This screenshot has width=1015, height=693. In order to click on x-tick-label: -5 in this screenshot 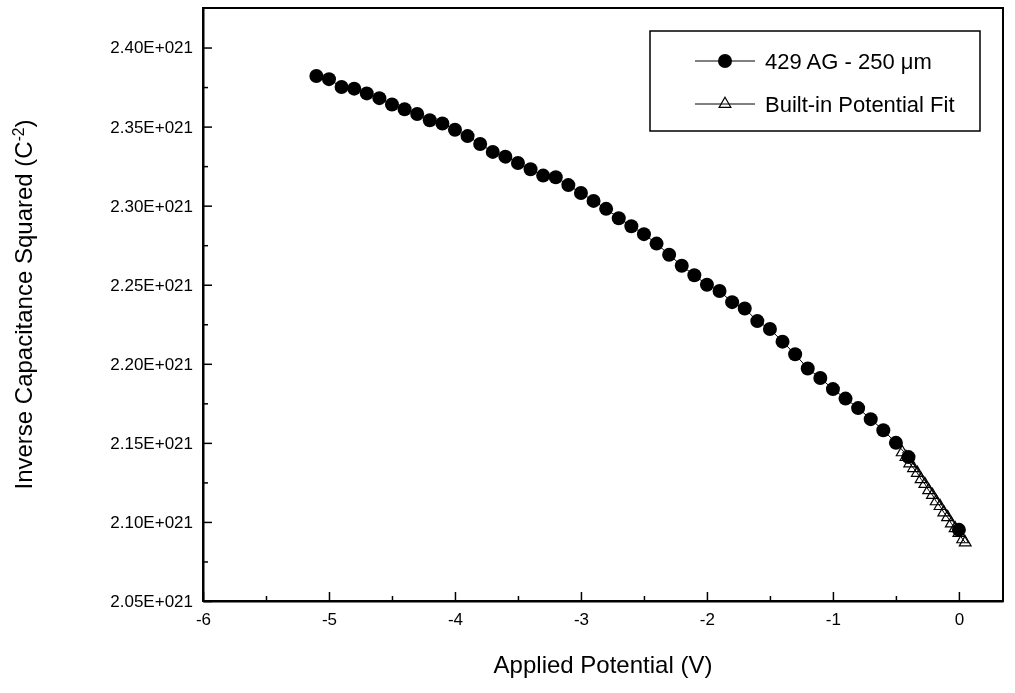, I will do `click(329, 620)`.